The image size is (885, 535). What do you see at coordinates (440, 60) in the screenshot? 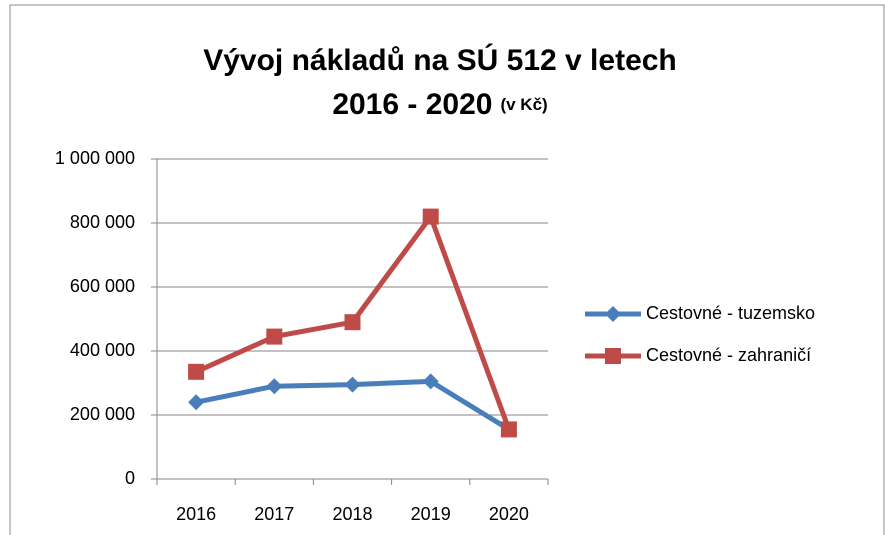
I see `chart-title: Vývoj nákladů na SÚ 512 v letech` at bounding box center [440, 60].